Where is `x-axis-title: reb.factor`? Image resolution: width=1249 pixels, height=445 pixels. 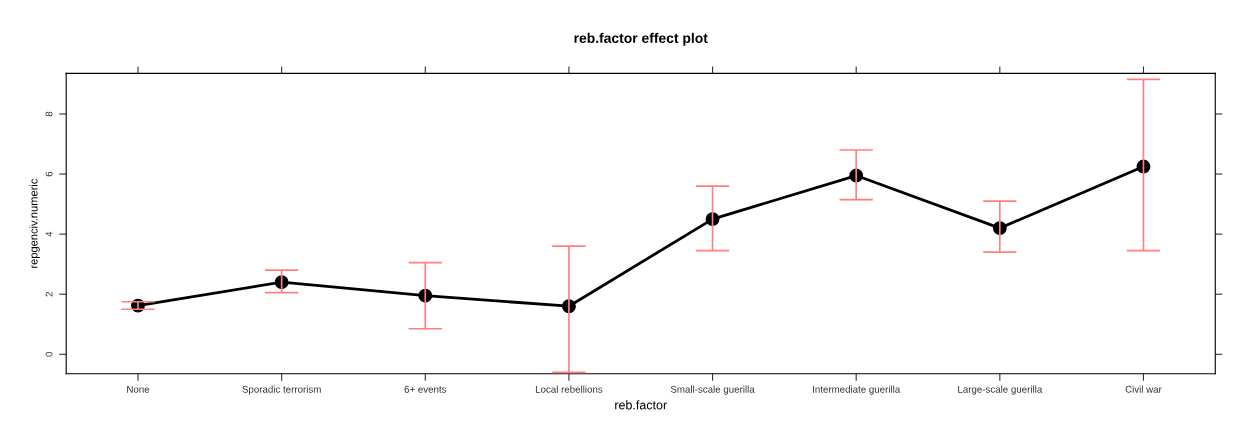 x-axis-title: reb.factor is located at coordinates (641, 405).